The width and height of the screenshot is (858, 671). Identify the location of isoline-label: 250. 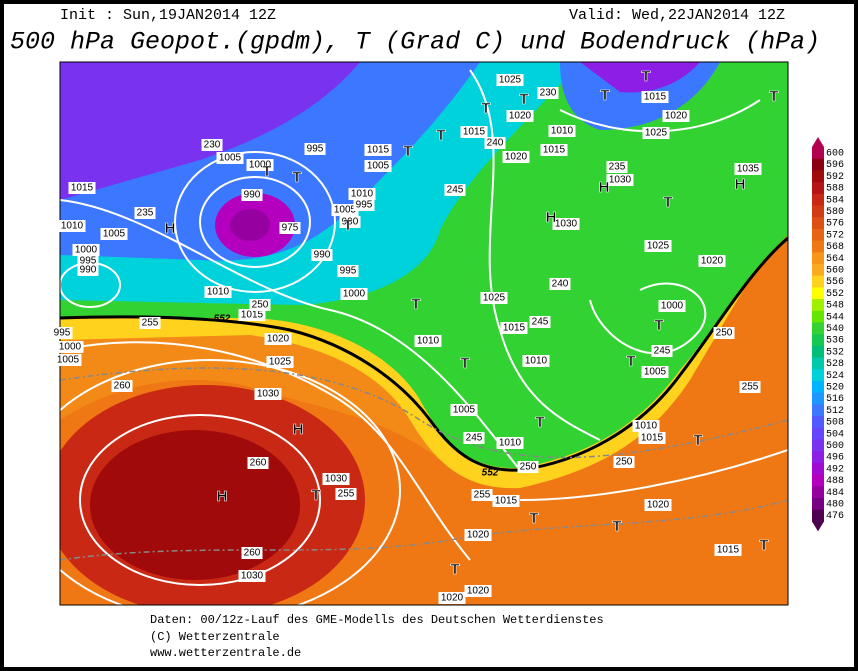
(260, 305).